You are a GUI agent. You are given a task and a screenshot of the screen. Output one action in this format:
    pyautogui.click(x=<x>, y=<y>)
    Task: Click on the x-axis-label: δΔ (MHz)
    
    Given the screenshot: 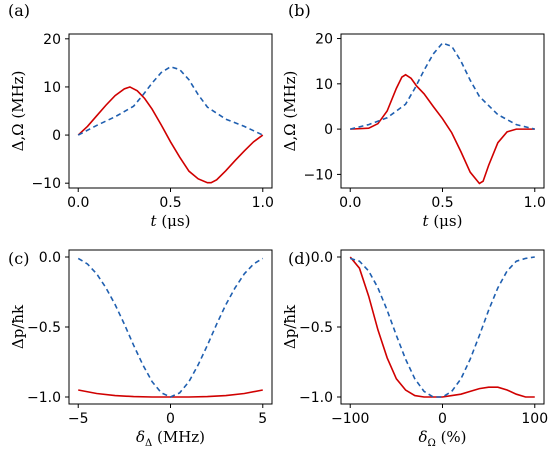 What is the action you would take?
    pyautogui.click(x=170, y=438)
    